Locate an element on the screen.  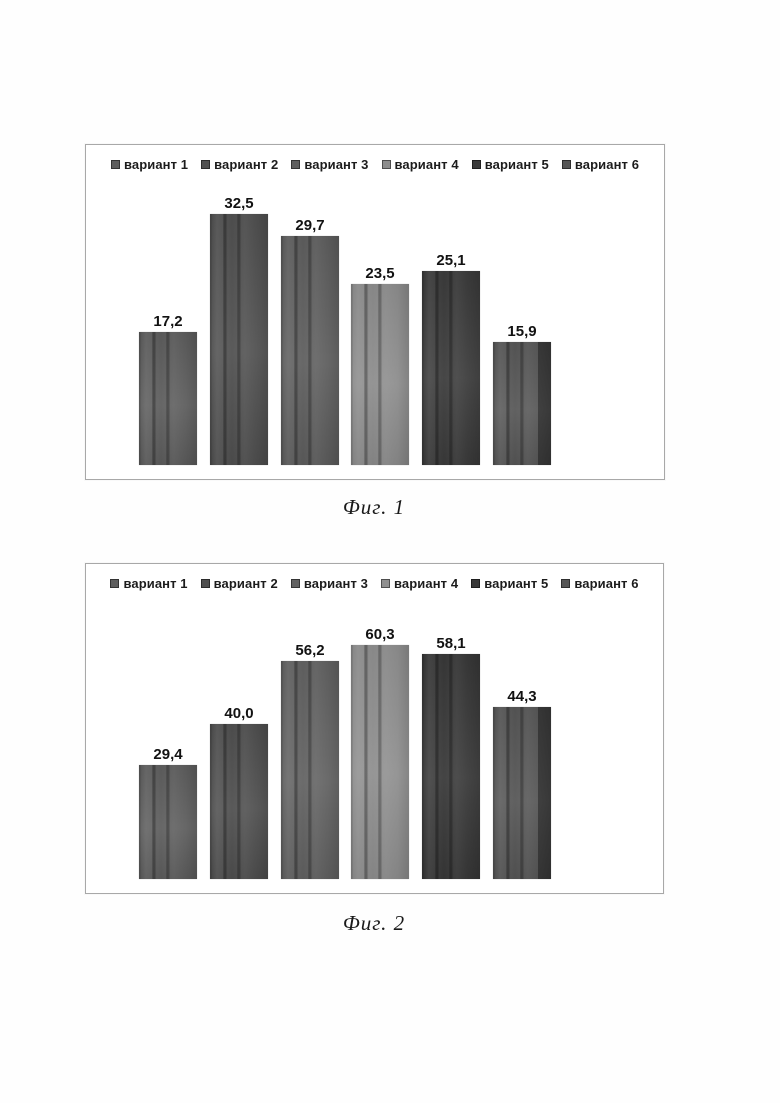
bar-value-label: 40,0 is located at coordinates (239, 713).